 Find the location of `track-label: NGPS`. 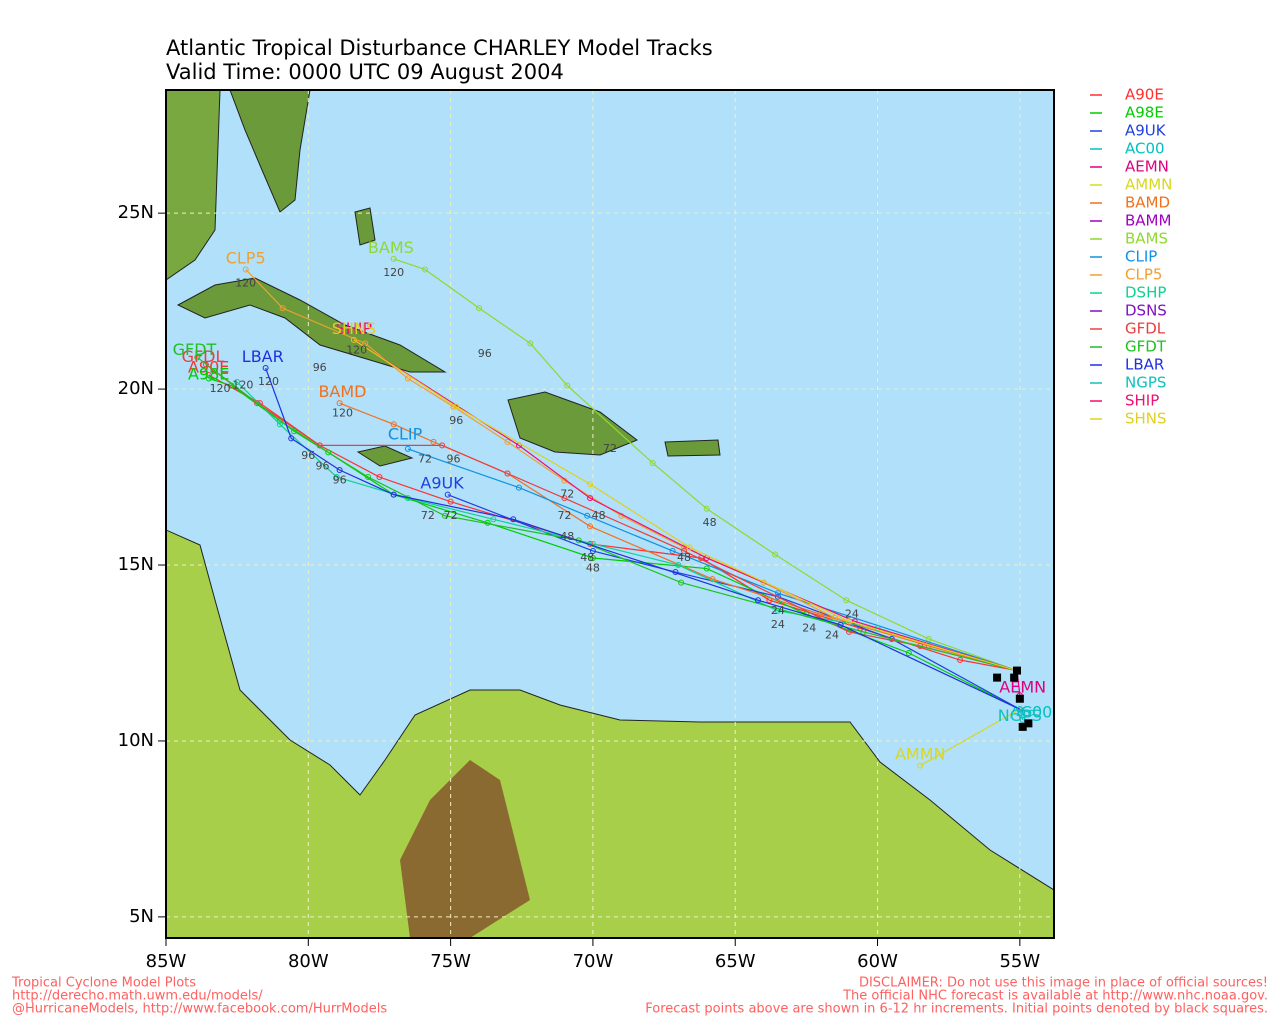

track-label: NGPS is located at coordinates (1020, 715).